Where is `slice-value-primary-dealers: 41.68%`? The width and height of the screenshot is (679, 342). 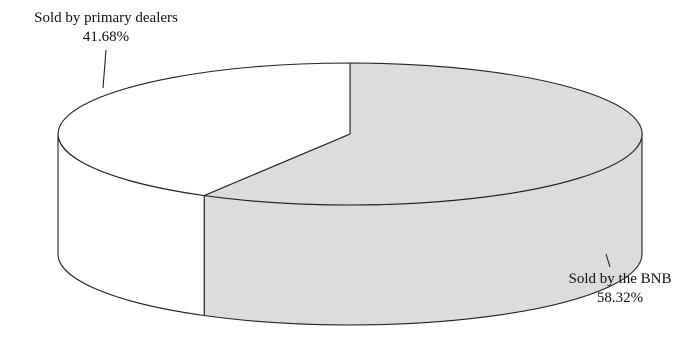
slice-value-primary-dealers: 41.68% is located at coordinates (106, 37).